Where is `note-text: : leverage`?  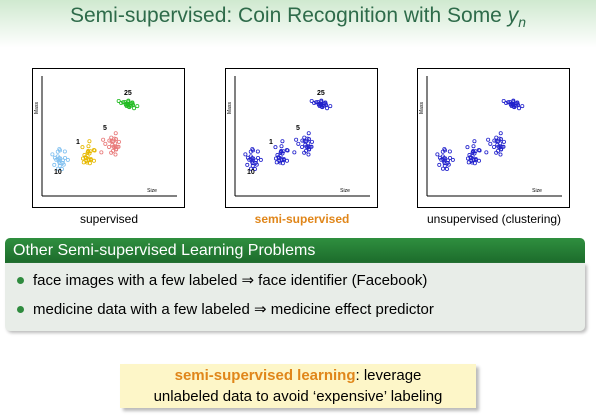 note-text: : leverage is located at coordinates (388, 375).